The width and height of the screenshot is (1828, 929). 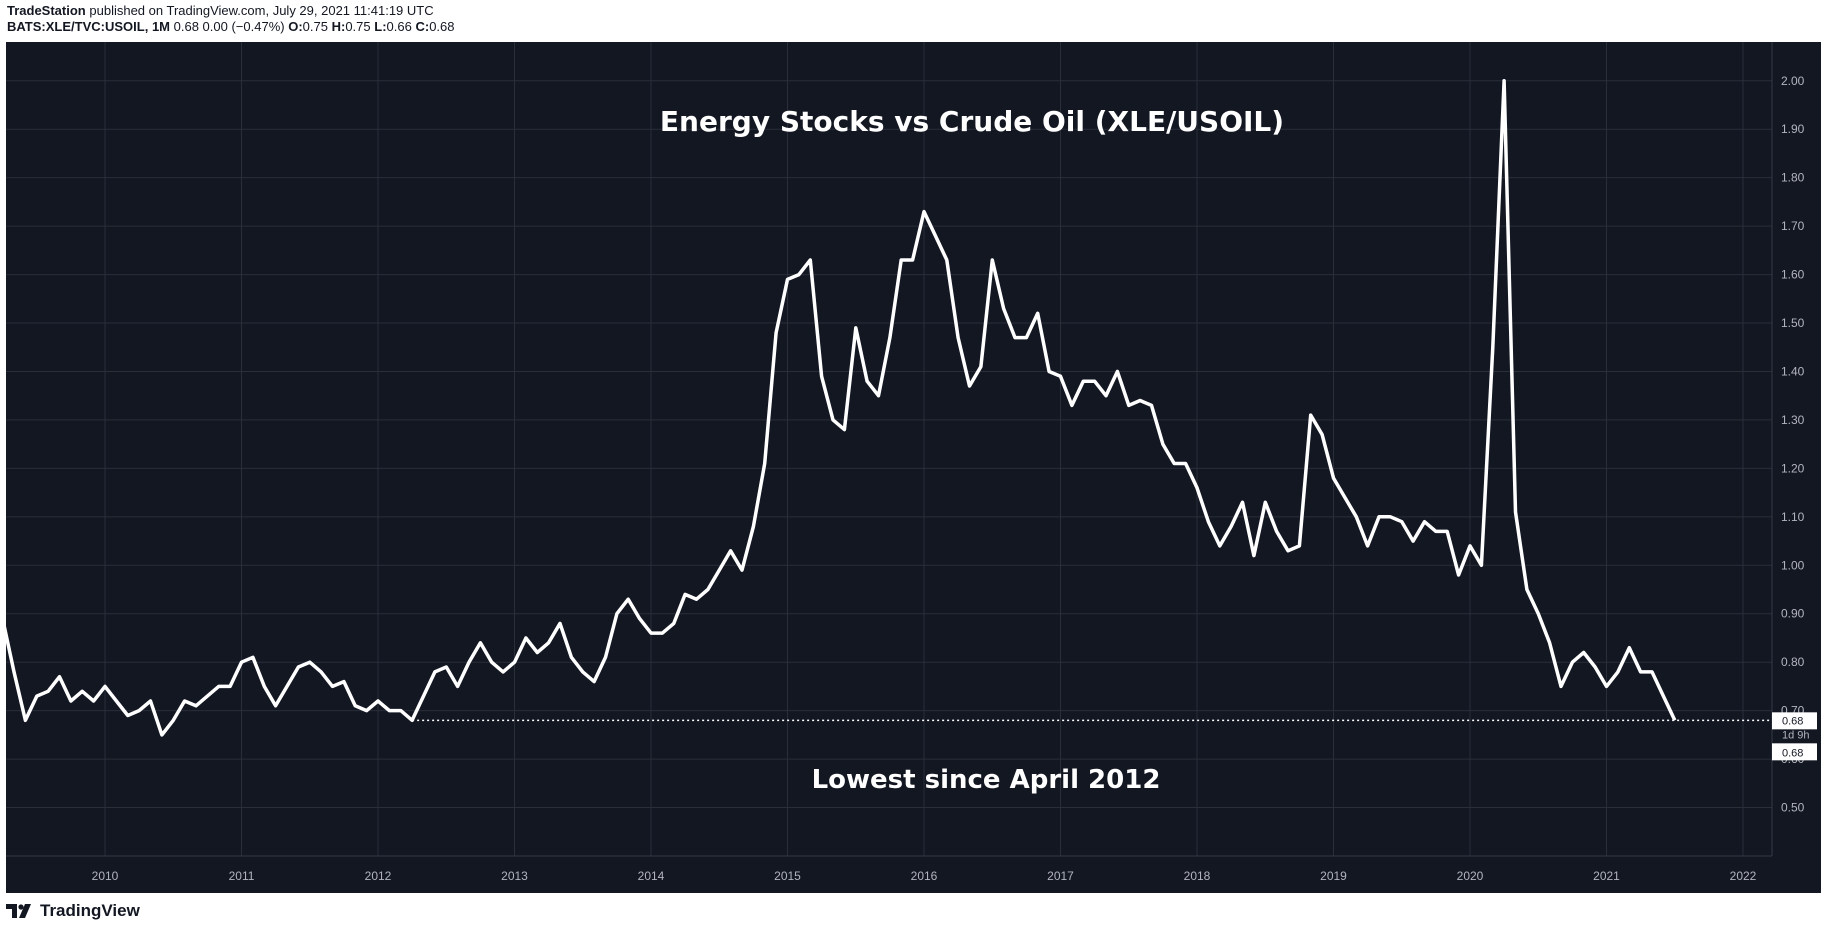 I want to click on x-tick-label: 2015, so click(x=787, y=876).